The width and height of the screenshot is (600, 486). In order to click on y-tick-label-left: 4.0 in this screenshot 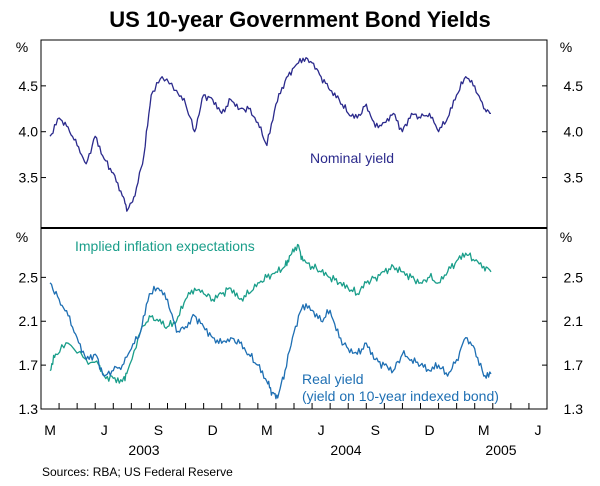, I will do `click(29, 132)`.